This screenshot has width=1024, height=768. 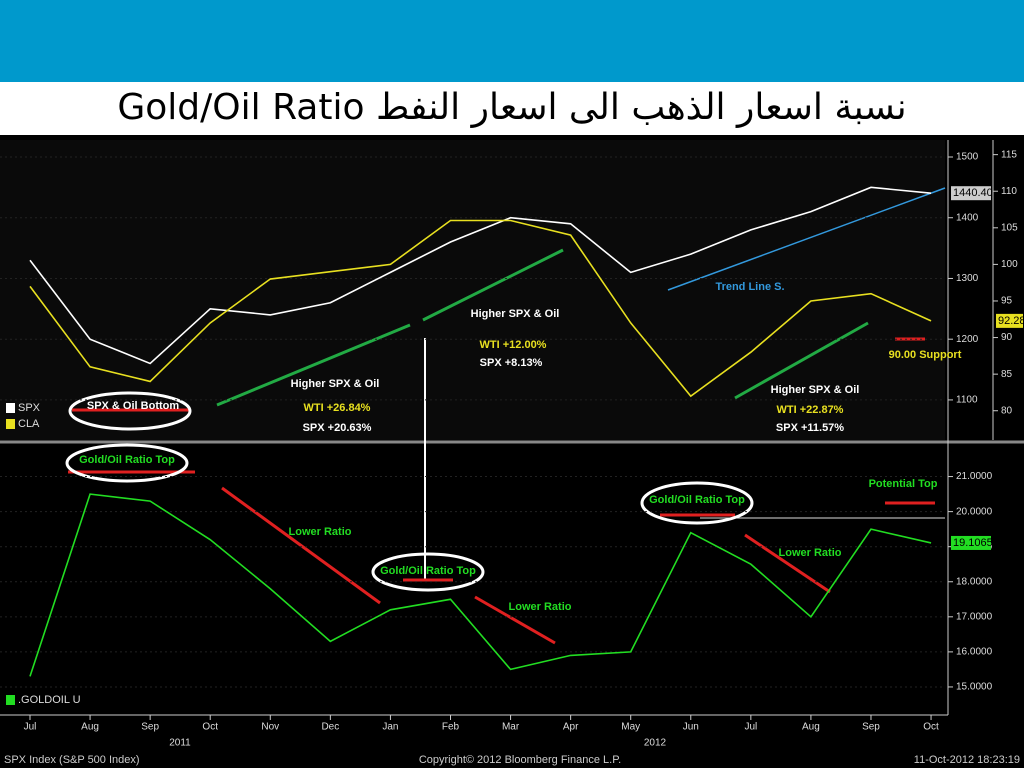 I want to click on x-tick-label: Jan, so click(x=390, y=727).